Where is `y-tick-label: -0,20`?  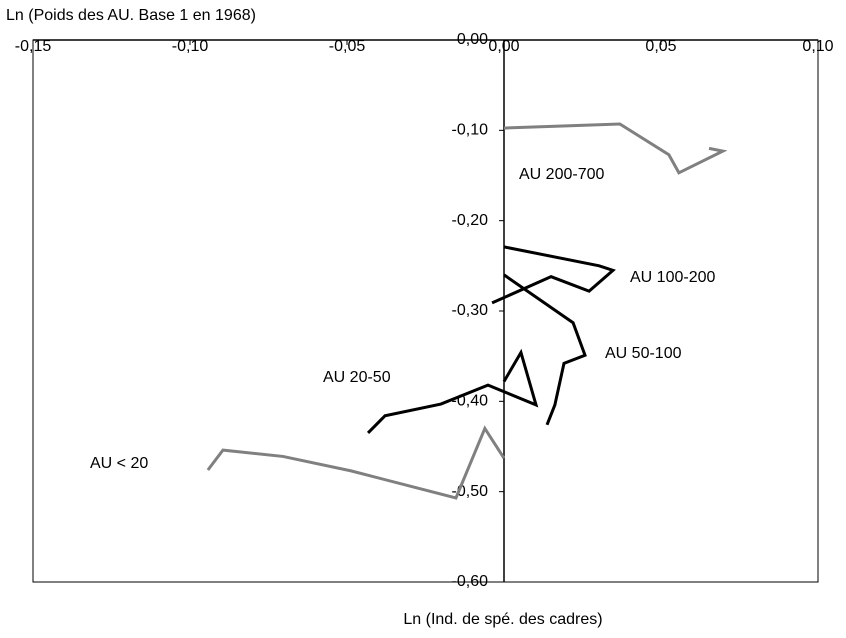 y-tick-label: -0,20 is located at coordinates (470, 220).